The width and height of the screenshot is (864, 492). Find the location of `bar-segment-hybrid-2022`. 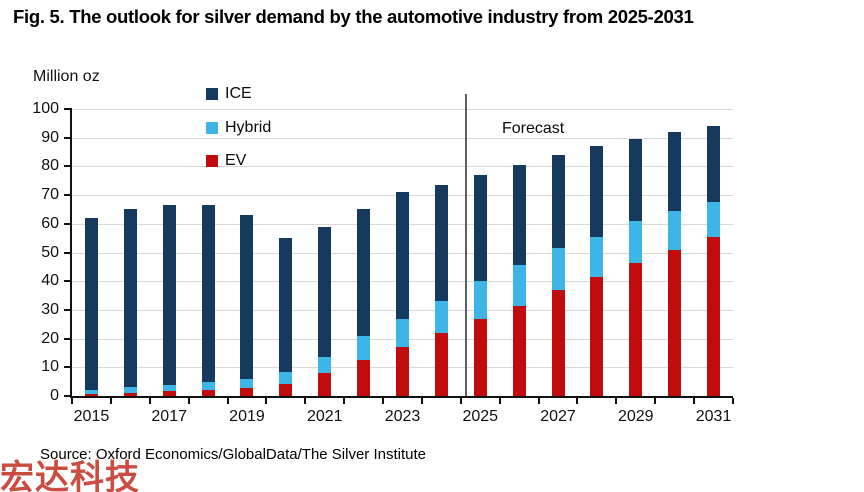

bar-segment-hybrid-2022 is located at coordinates (364, 347).